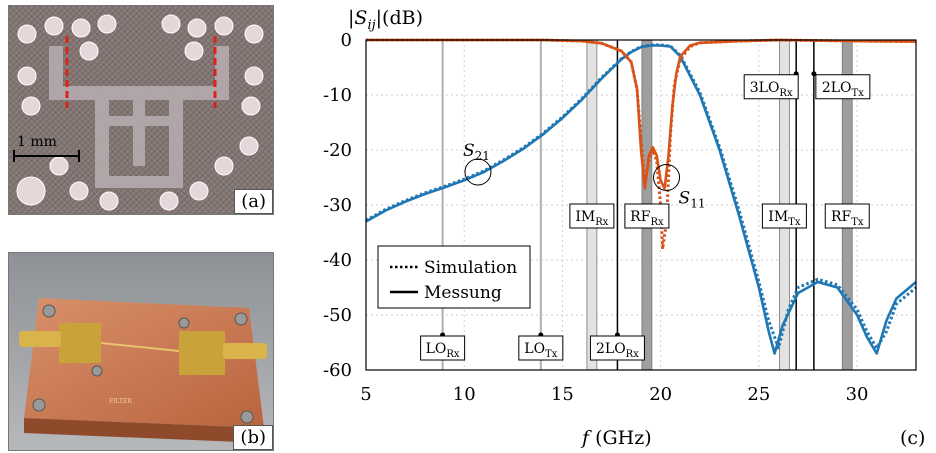 The height and width of the screenshot is (453, 936). I want to click on legend-messung-label: Messung, so click(463, 293).